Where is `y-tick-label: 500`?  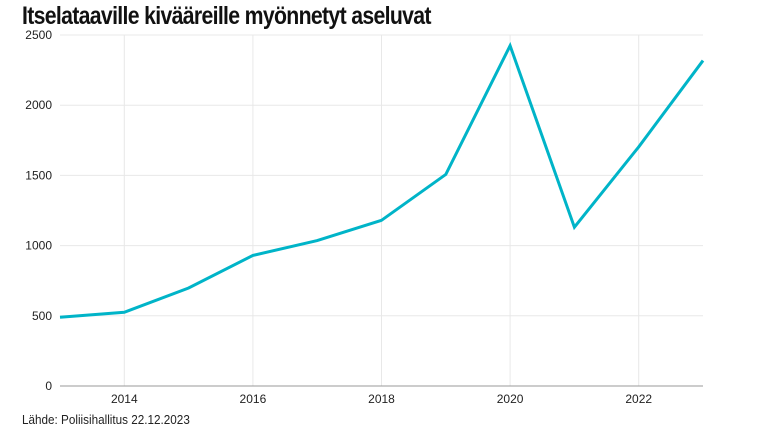
y-tick-label: 500 is located at coordinates (42, 316).